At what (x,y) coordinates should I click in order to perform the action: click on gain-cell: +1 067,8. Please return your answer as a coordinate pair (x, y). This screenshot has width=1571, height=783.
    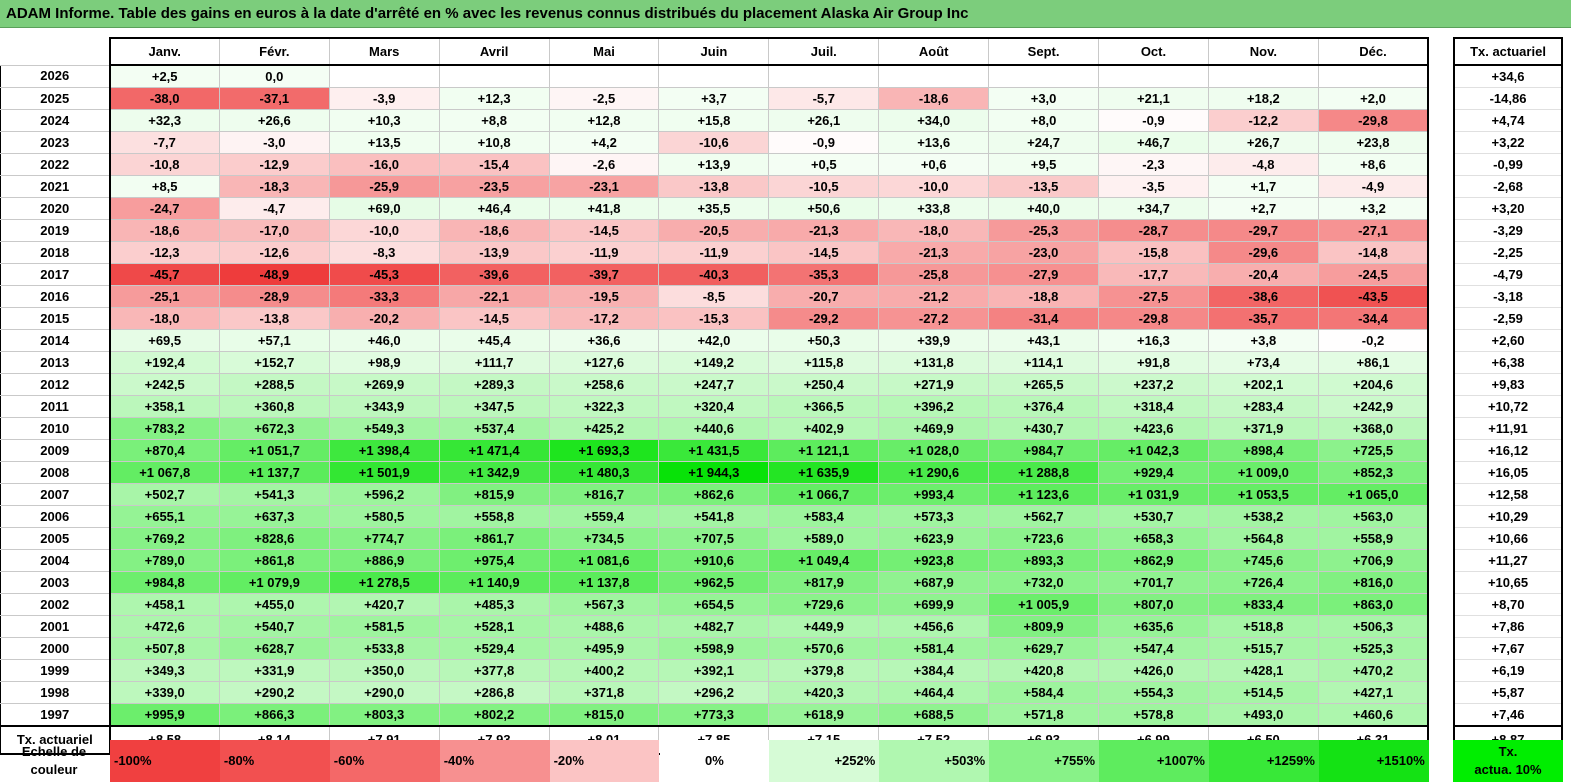
    Looking at the image, I should click on (164, 472).